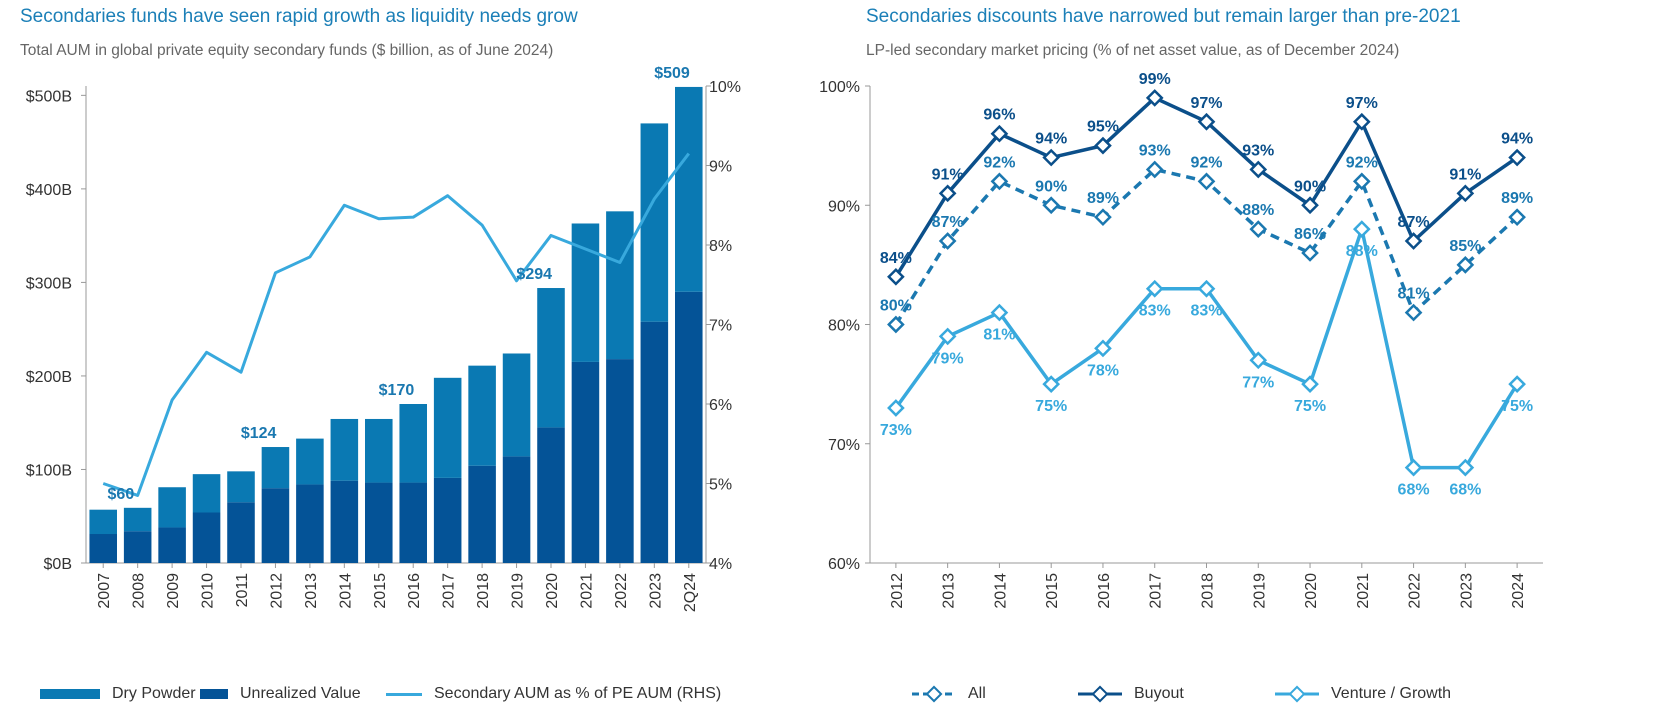  What do you see at coordinates (139, 591) in the screenshot?
I see `x-tick-label: 2008` at bounding box center [139, 591].